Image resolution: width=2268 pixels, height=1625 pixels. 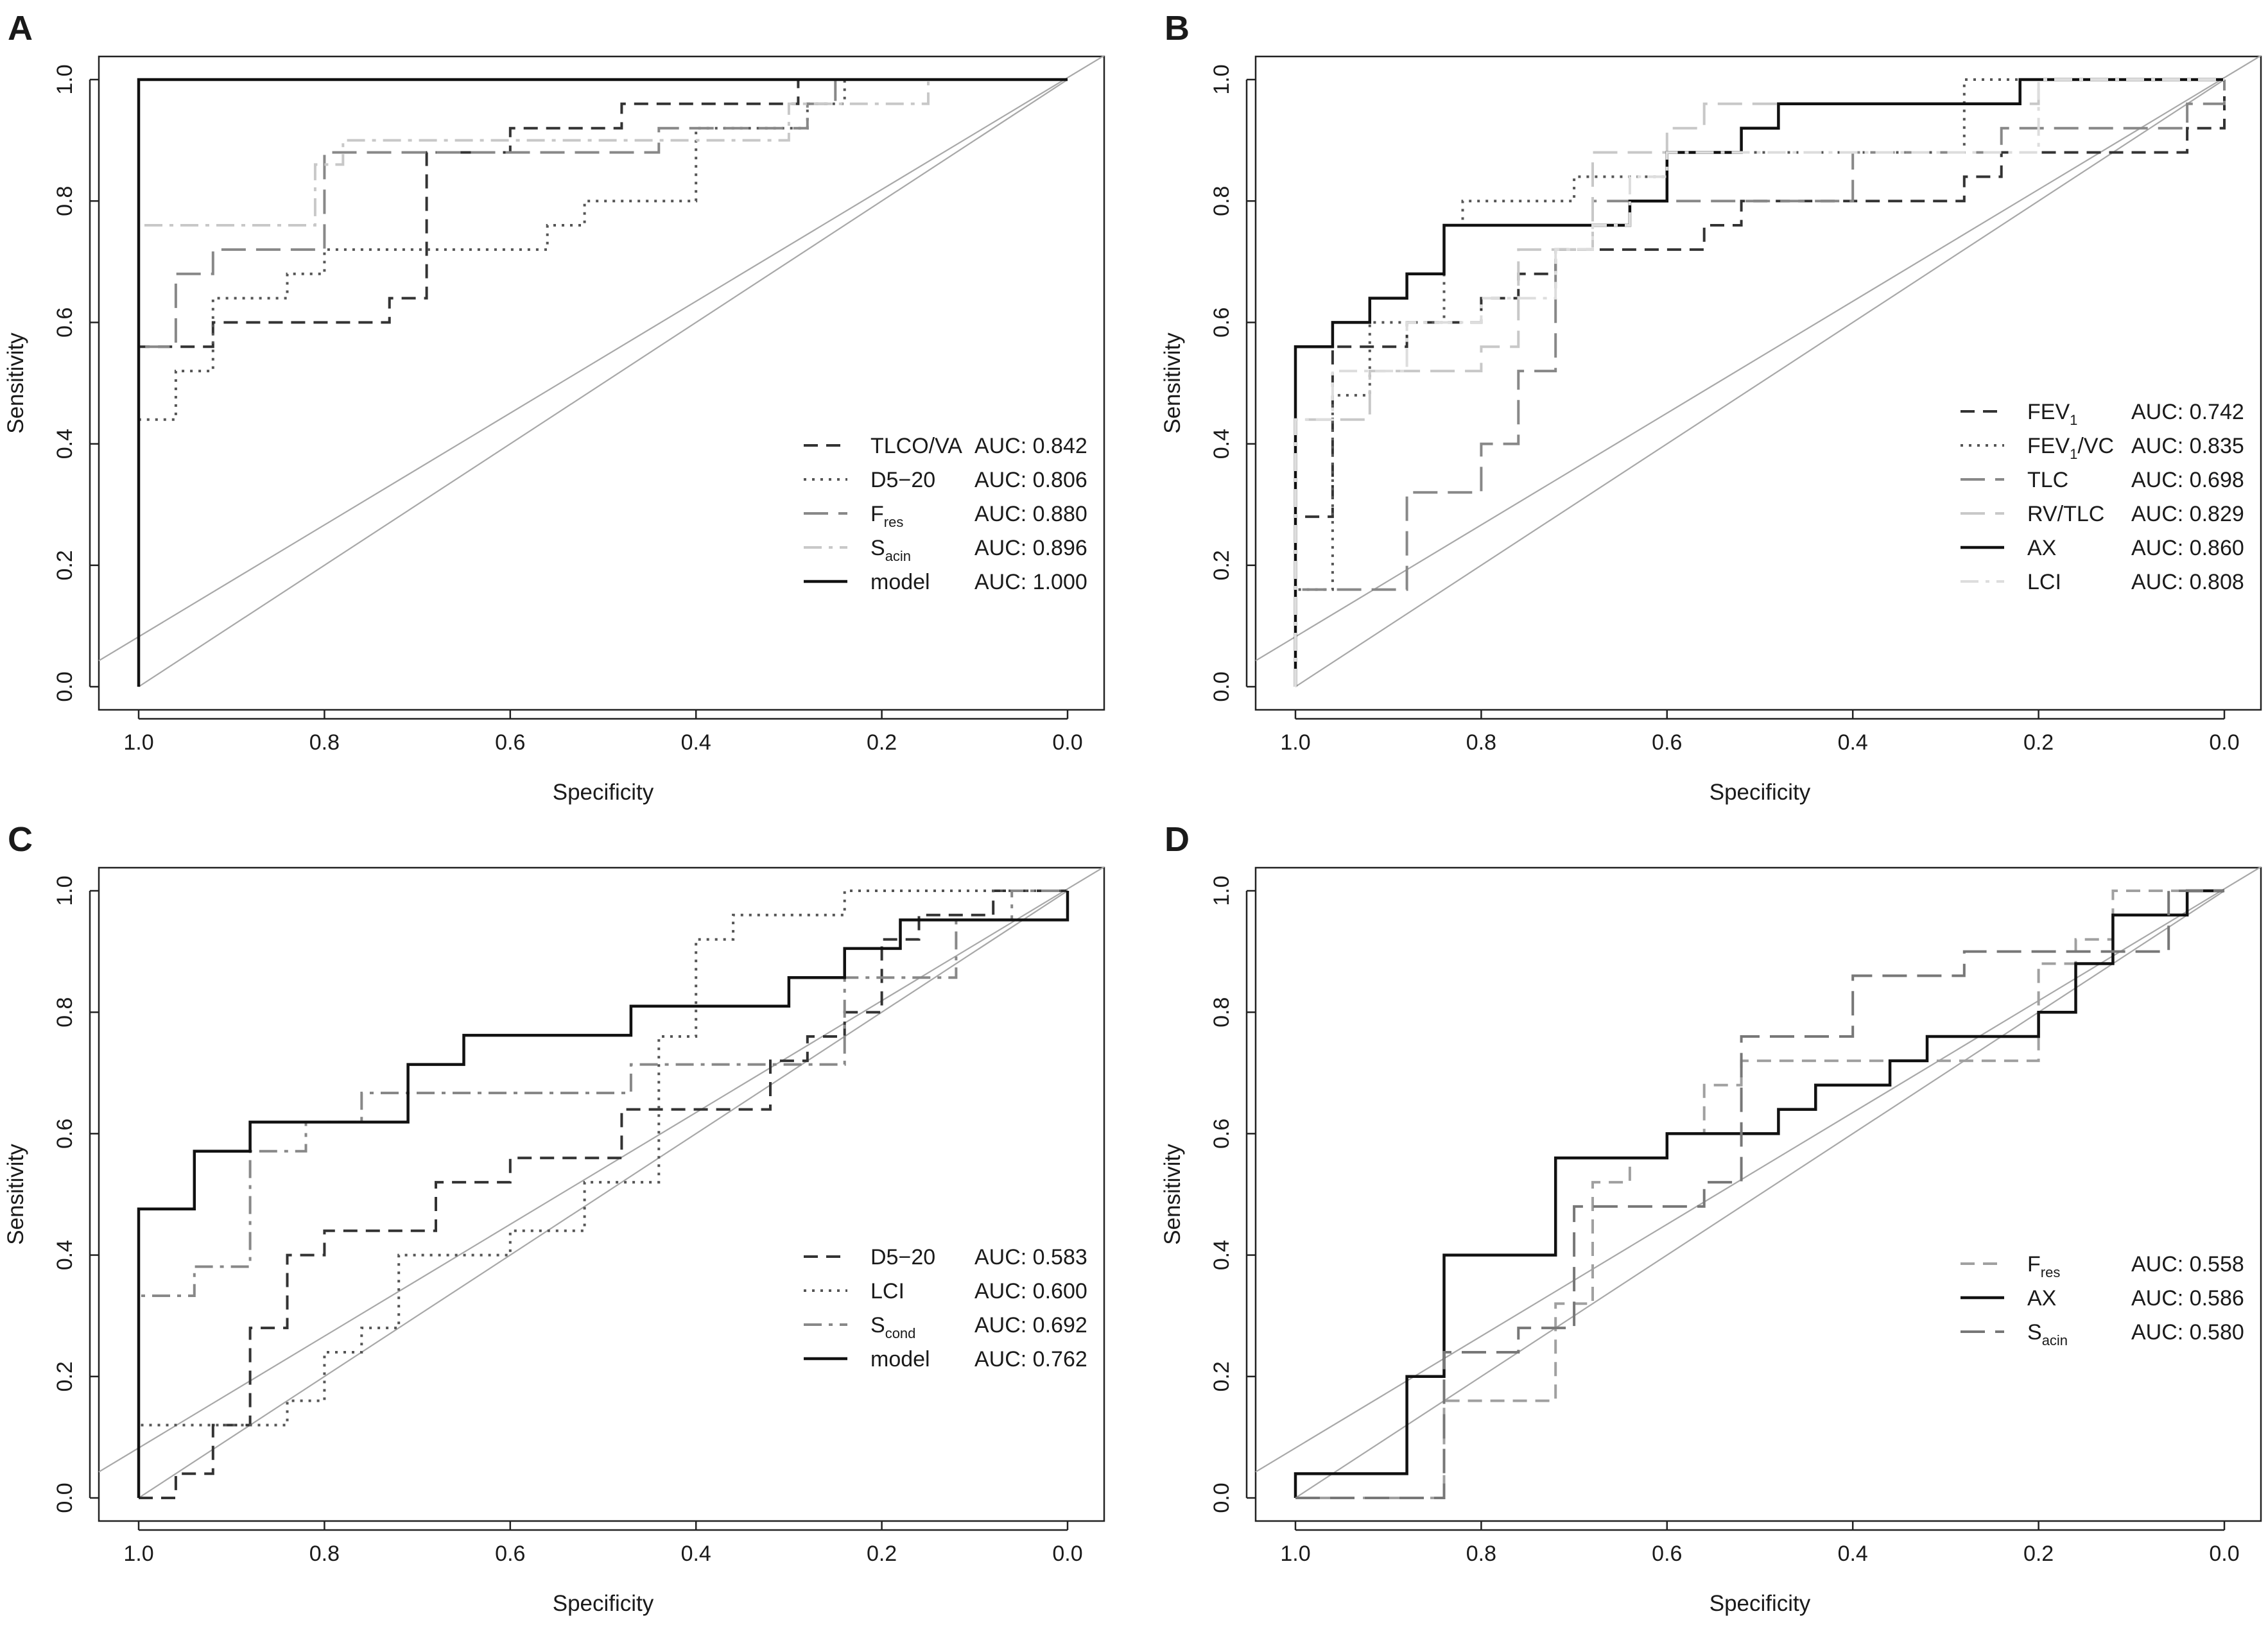 What do you see at coordinates (20, 840) in the screenshot?
I see `panel-letter: C` at bounding box center [20, 840].